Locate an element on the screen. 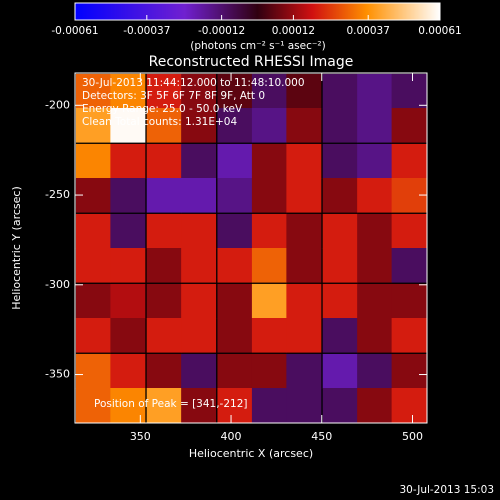 Image resolution: width=500 pixels, height=500 pixels. x-tick-label: 500 is located at coordinates (412, 436).